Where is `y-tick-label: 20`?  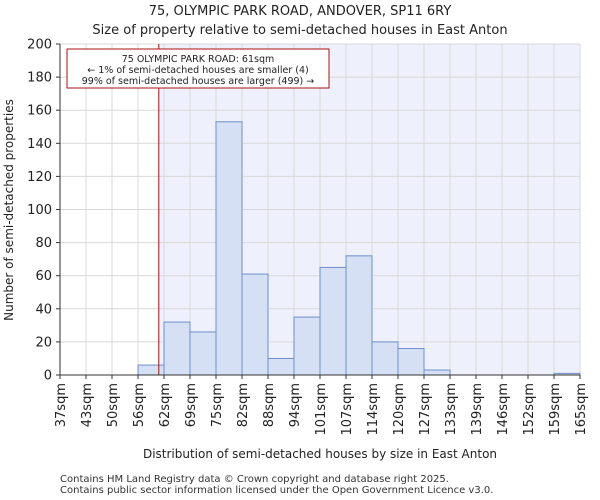
y-tick-label: 20 is located at coordinates (43, 342).